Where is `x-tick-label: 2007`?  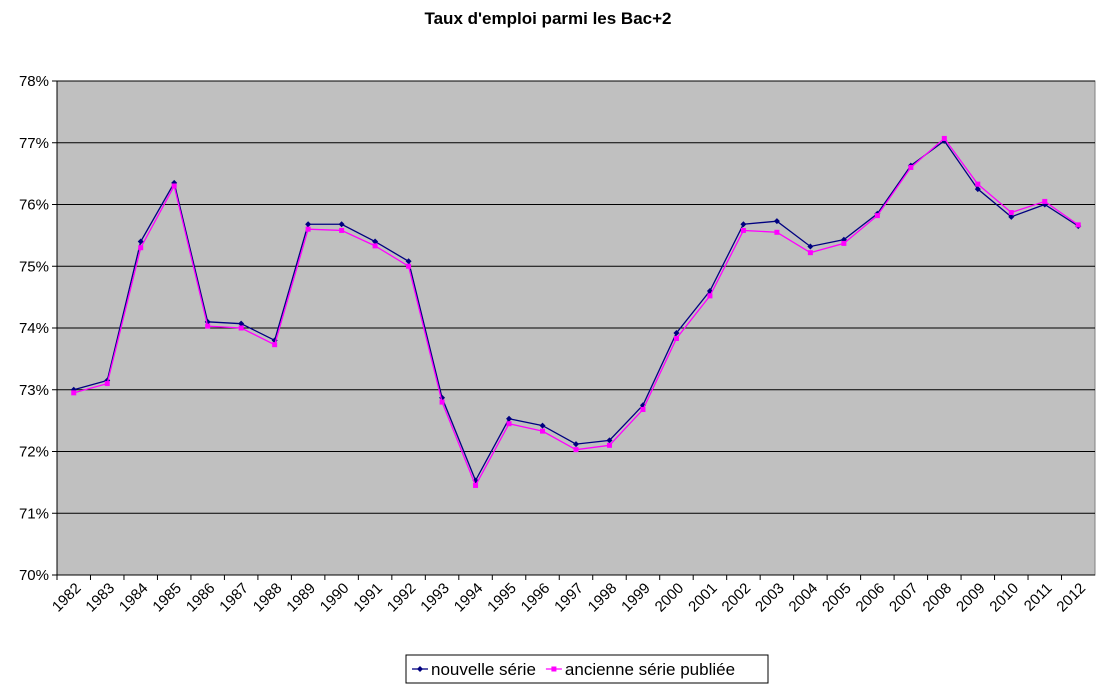 x-tick-label: 2007 is located at coordinates (904, 598).